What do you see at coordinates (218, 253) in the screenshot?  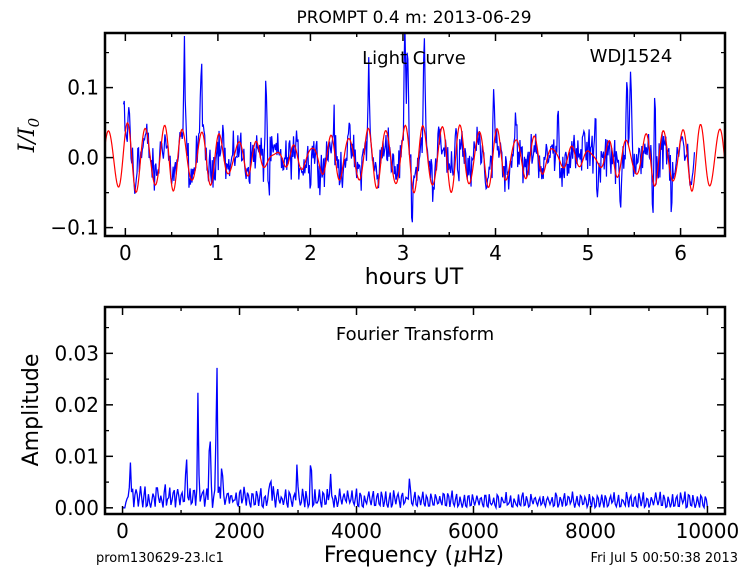 I see `light-curve-xtick-label: 1` at bounding box center [218, 253].